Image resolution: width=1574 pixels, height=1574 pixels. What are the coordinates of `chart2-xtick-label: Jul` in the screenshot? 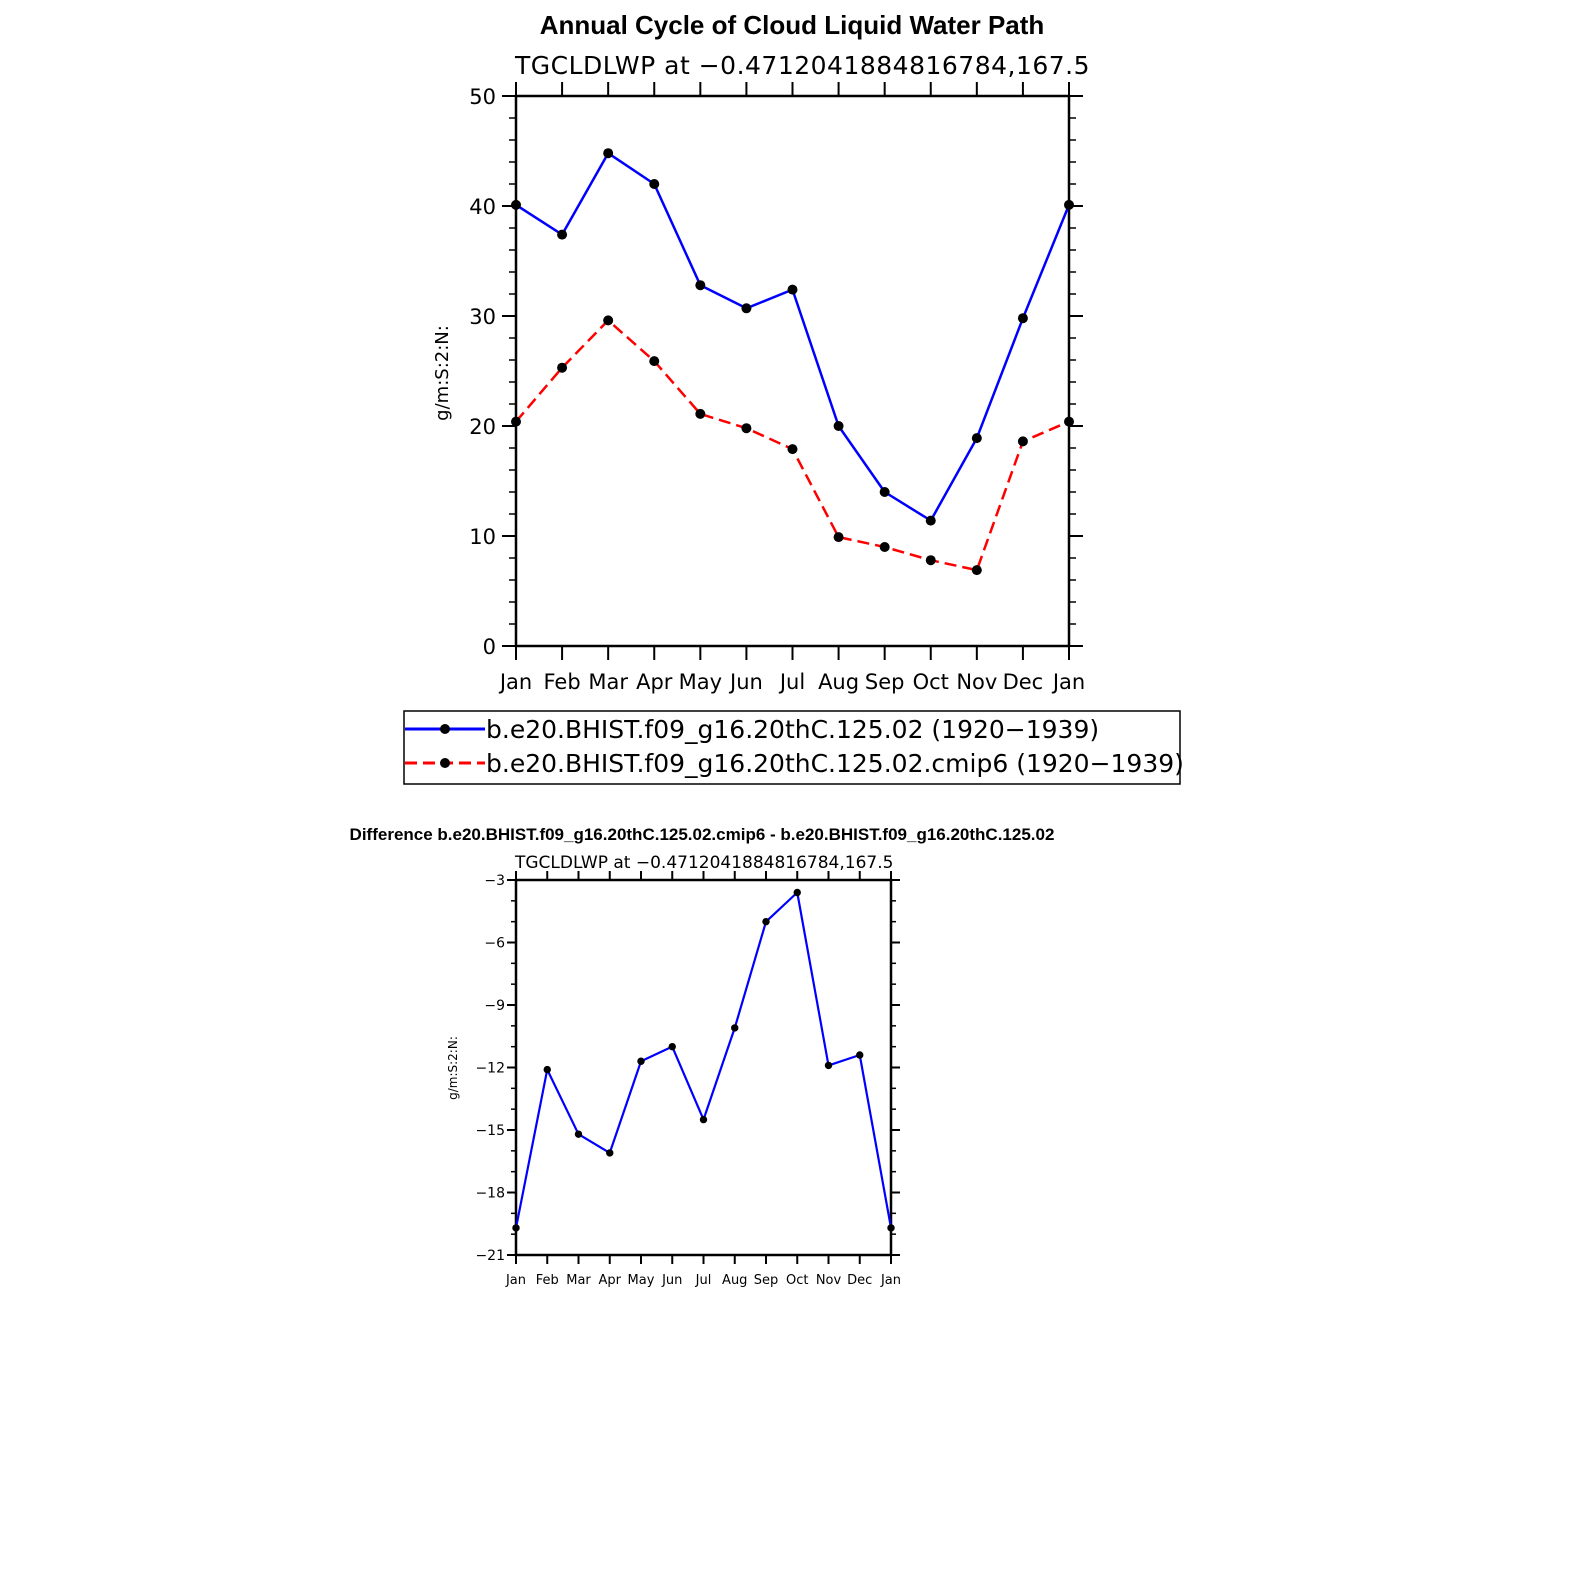 It's located at (703, 1280).